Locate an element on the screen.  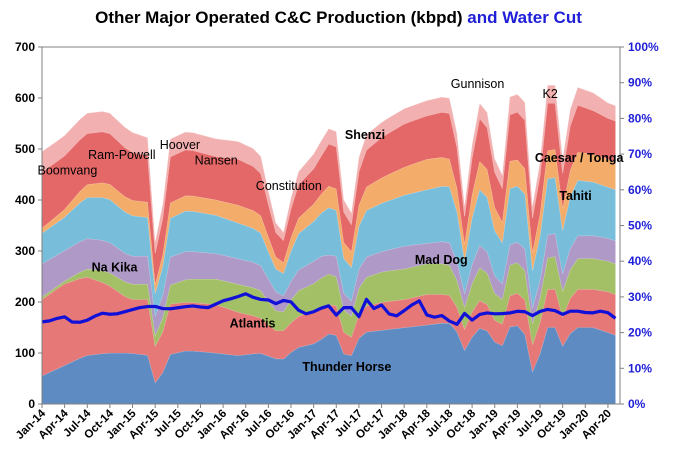
y2-tick-label: 90% is located at coordinates (640, 83).